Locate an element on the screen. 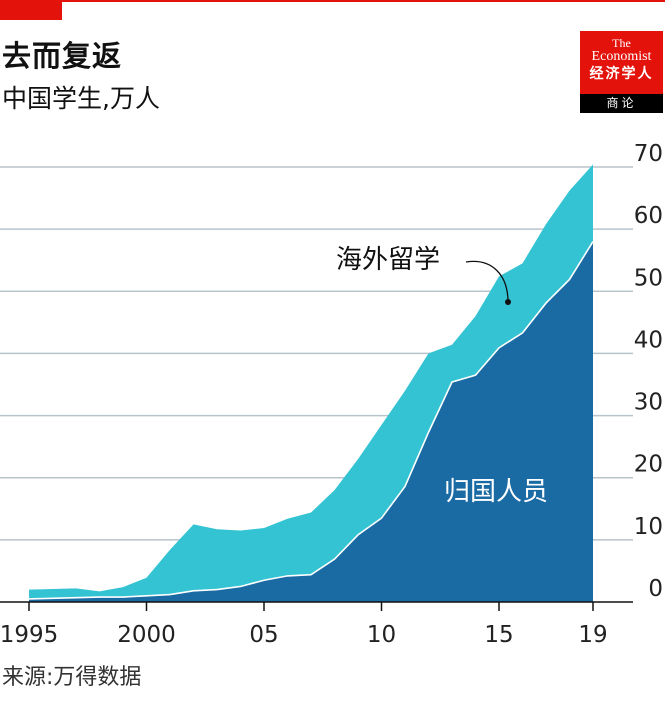  y-tick-label: 10 is located at coordinates (648, 527).